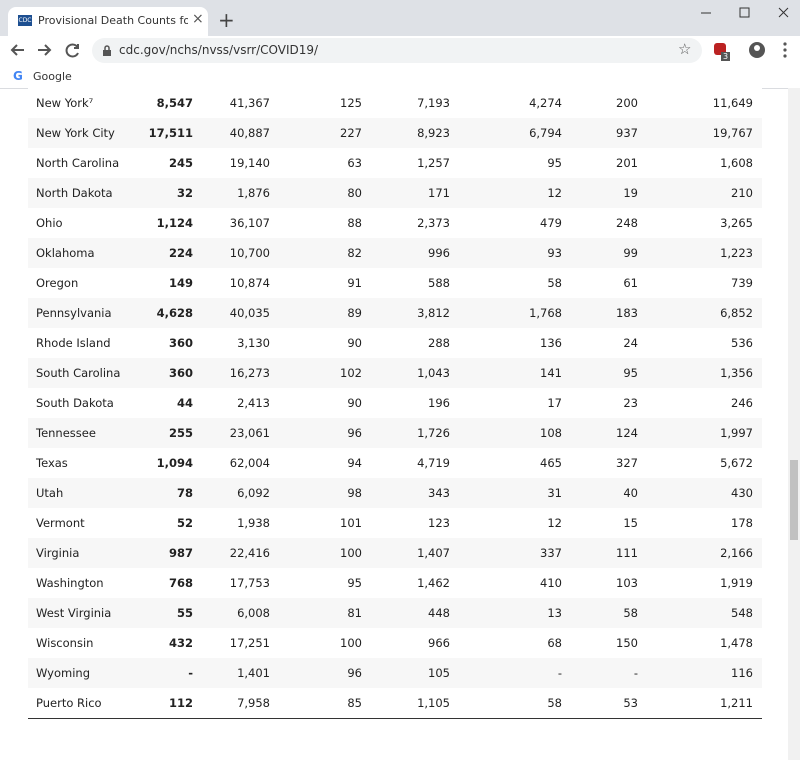  Describe the element at coordinates (354, 163) in the screenshot. I see `cell: 63` at that location.